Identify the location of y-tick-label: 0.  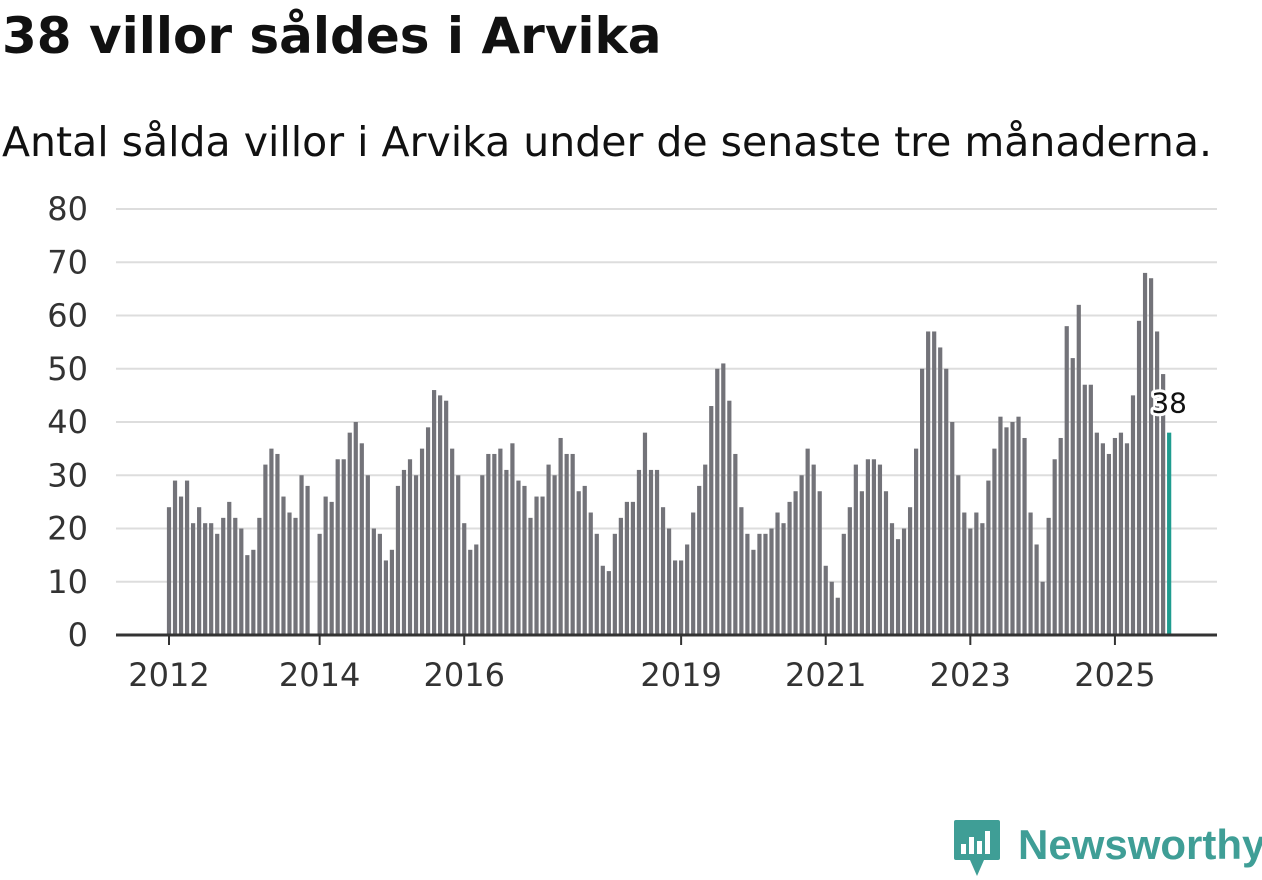
(78, 635).